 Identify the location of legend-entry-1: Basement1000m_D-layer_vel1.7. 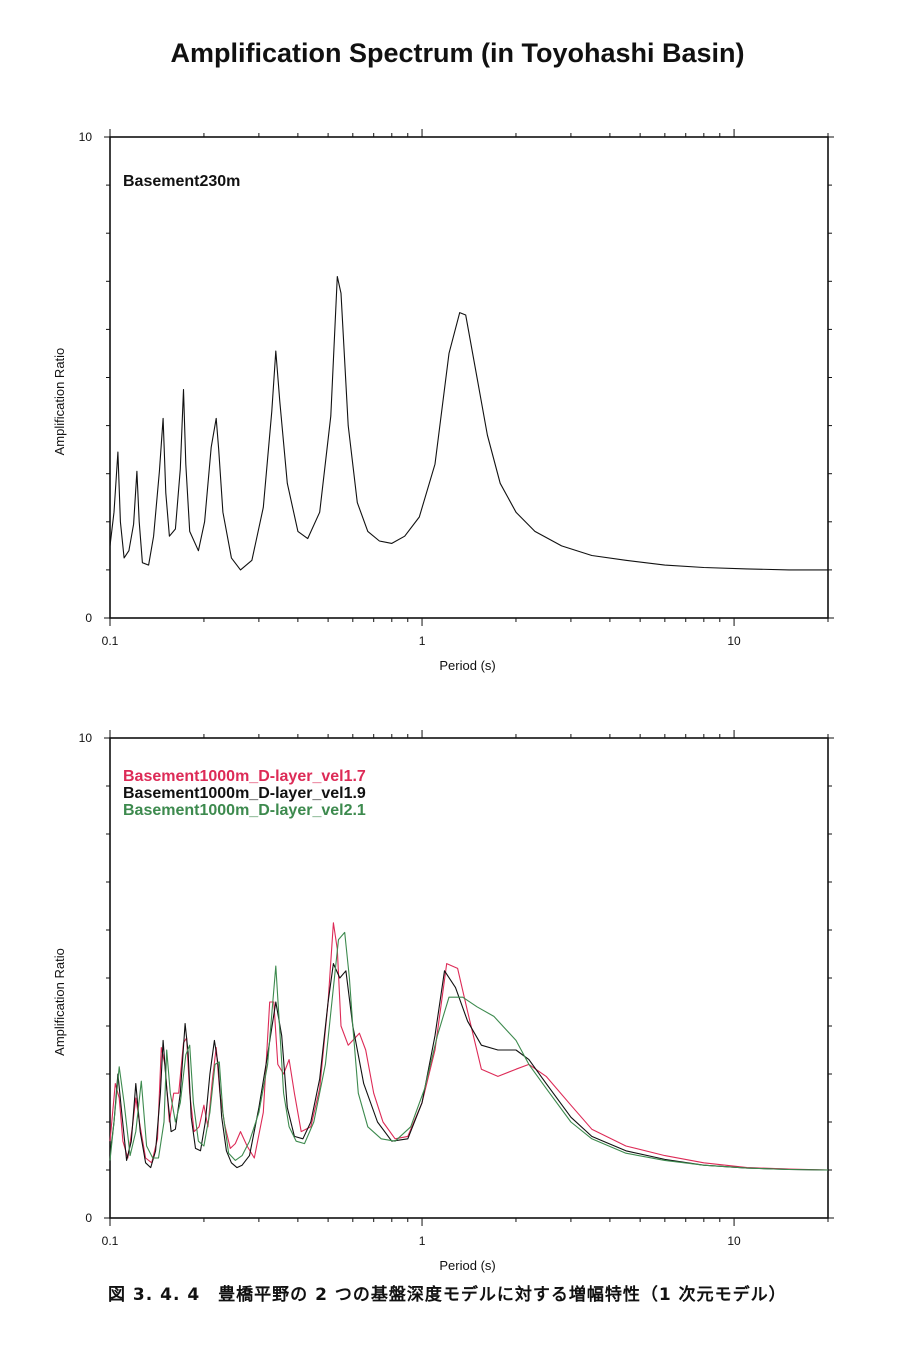
(244, 776).